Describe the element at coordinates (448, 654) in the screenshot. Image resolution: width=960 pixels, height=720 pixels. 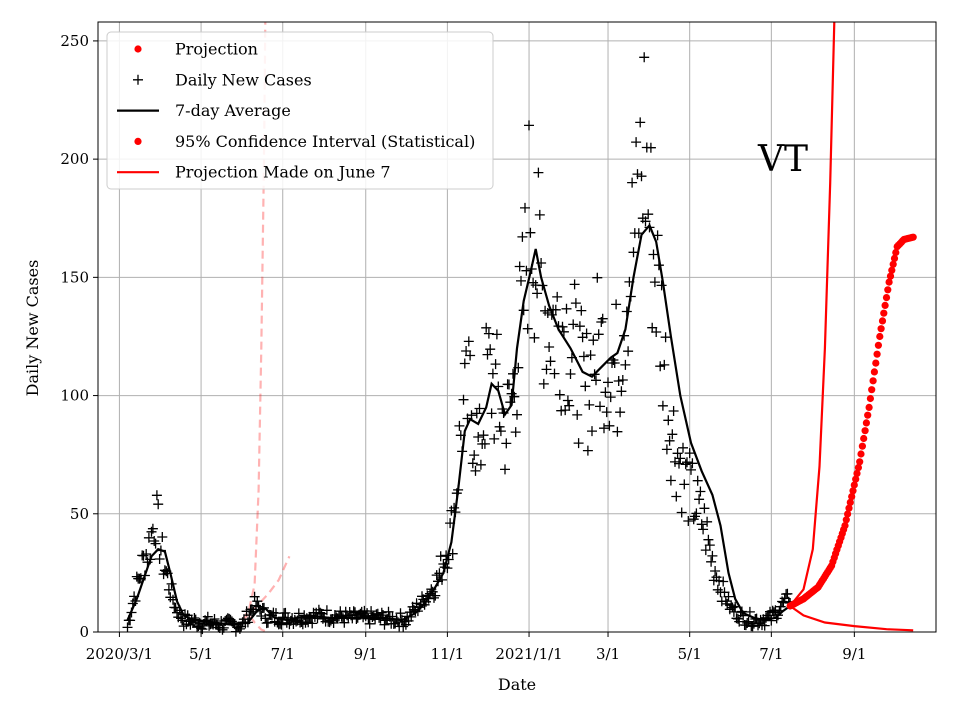
I see `x-tick-label: 11/1` at that location.